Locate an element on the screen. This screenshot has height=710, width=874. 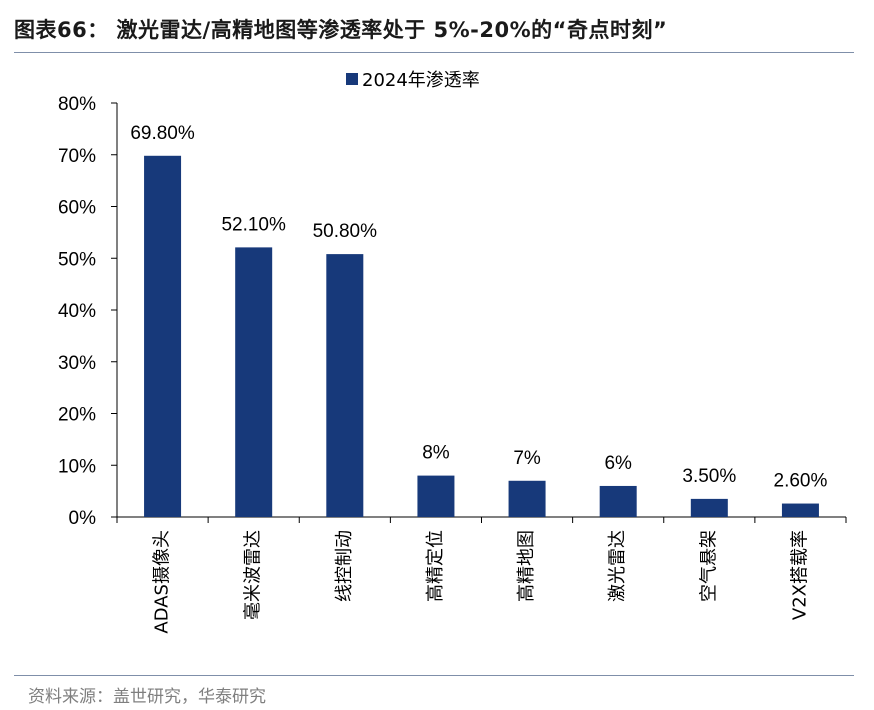
y-tick-label: 20% is located at coordinates (77, 415).